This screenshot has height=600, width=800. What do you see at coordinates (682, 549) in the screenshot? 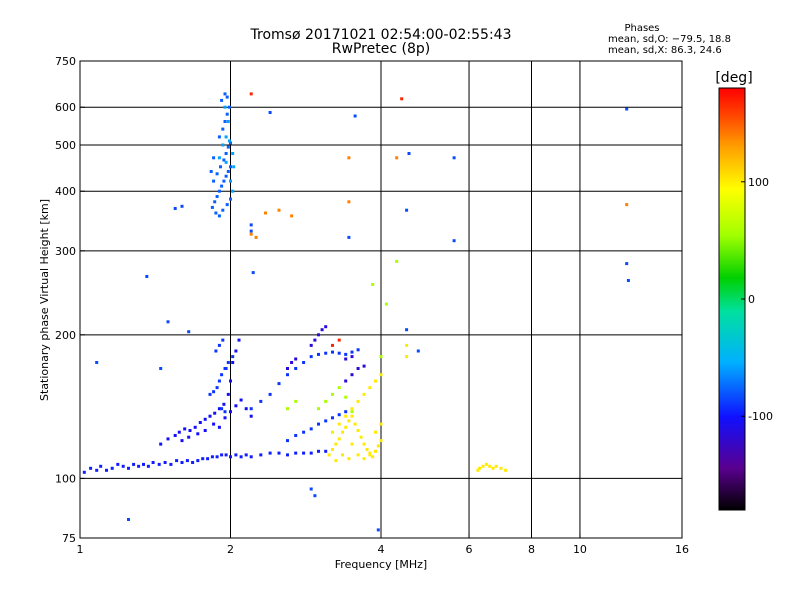
I see `x-tick-label: 16` at bounding box center [682, 549].